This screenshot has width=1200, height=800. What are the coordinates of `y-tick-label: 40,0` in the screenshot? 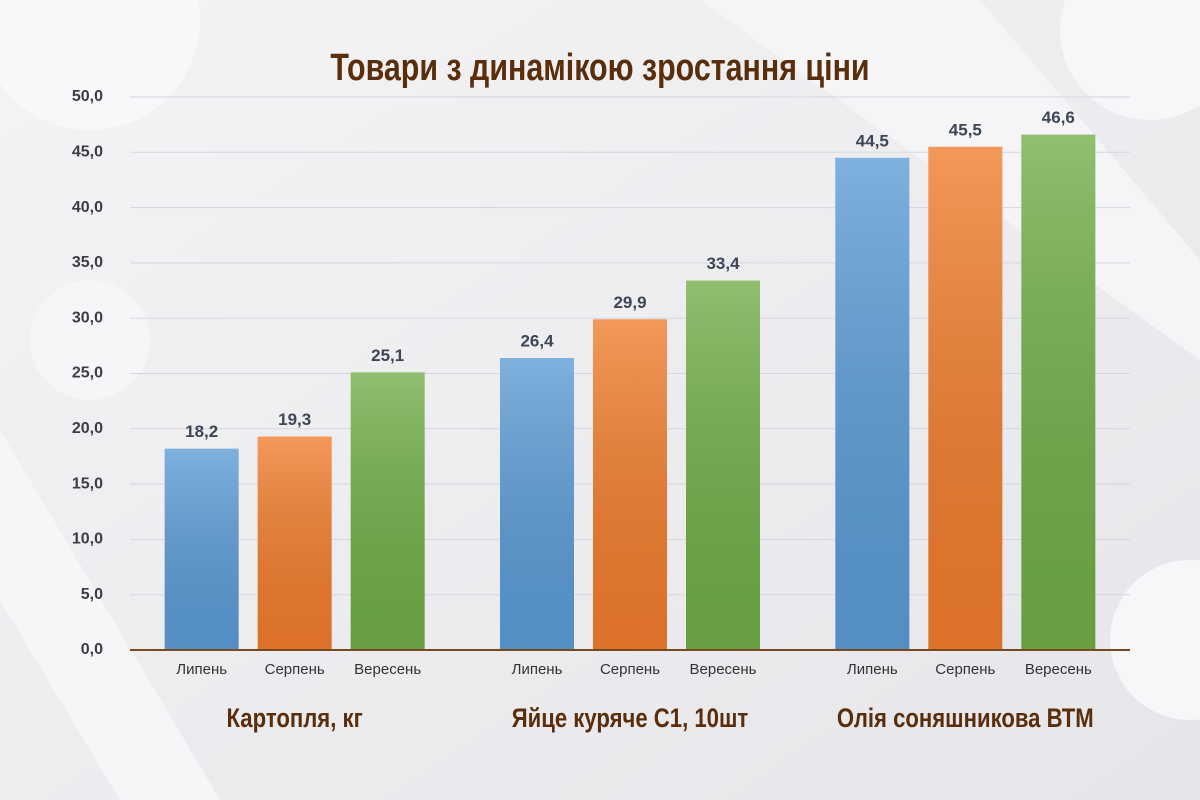 It's located at (87, 207).